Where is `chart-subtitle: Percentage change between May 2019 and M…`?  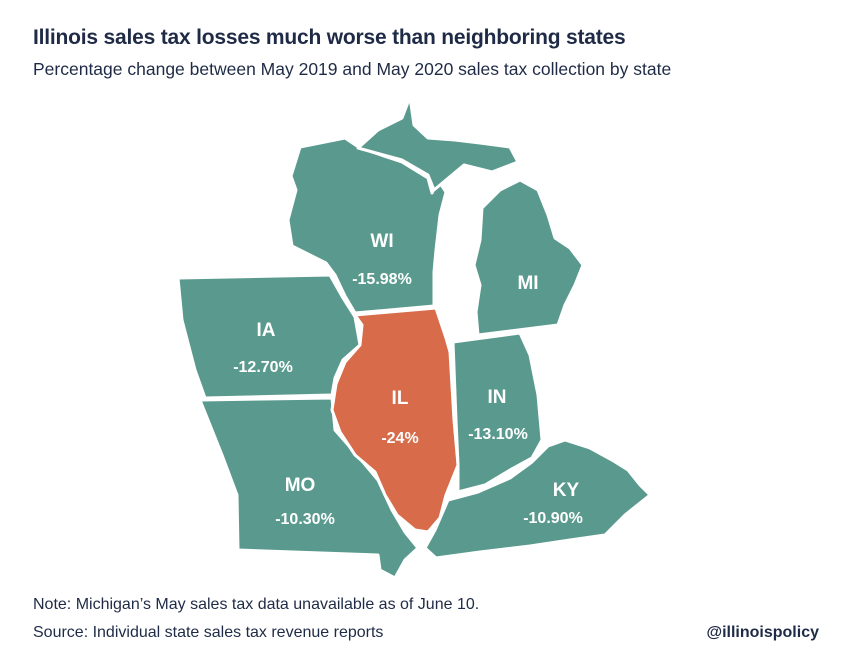
chart-subtitle: Percentage change between May 2019 and M… is located at coordinates (352, 69).